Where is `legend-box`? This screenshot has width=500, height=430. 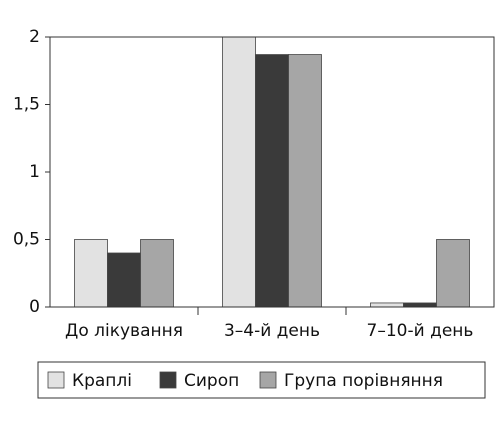
legend-box is located at coordinates (261, 380).